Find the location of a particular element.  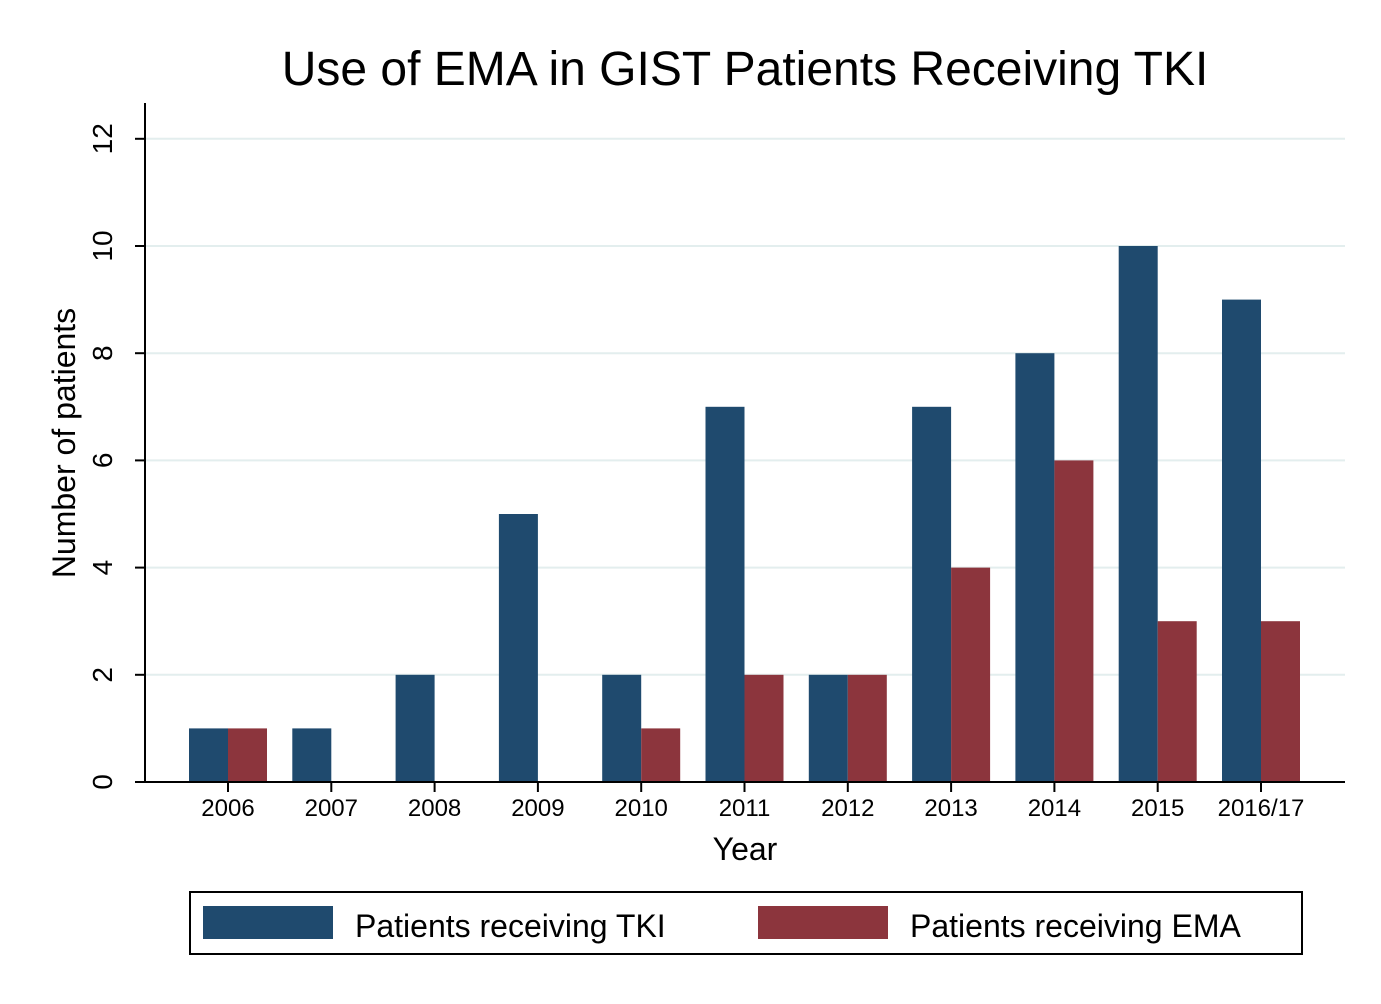

legend-box is located at coordinates (746, 923).